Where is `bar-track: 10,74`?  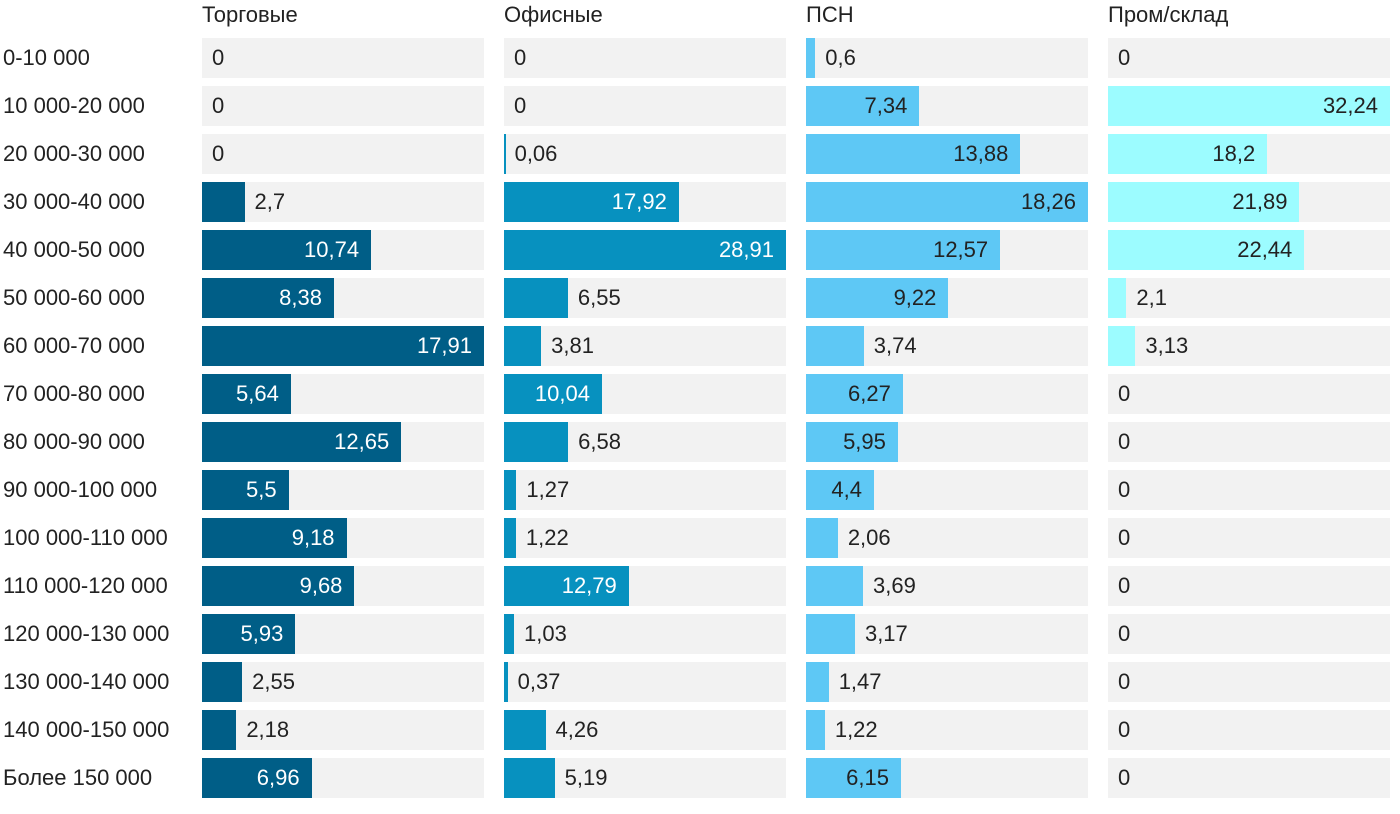 bar-track: 10,74 is located at coordinates (343, 250).